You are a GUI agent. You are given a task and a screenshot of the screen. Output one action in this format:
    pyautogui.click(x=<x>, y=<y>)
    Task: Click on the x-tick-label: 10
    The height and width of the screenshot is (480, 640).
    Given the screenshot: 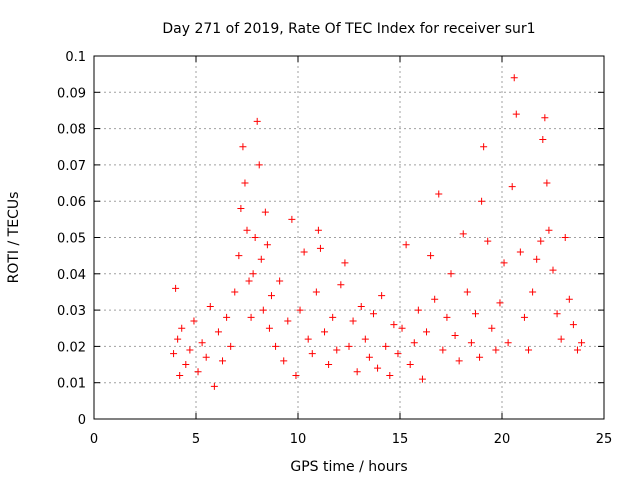 What is the action you would take?
    pyautogui.click(x=298, y=439)
    